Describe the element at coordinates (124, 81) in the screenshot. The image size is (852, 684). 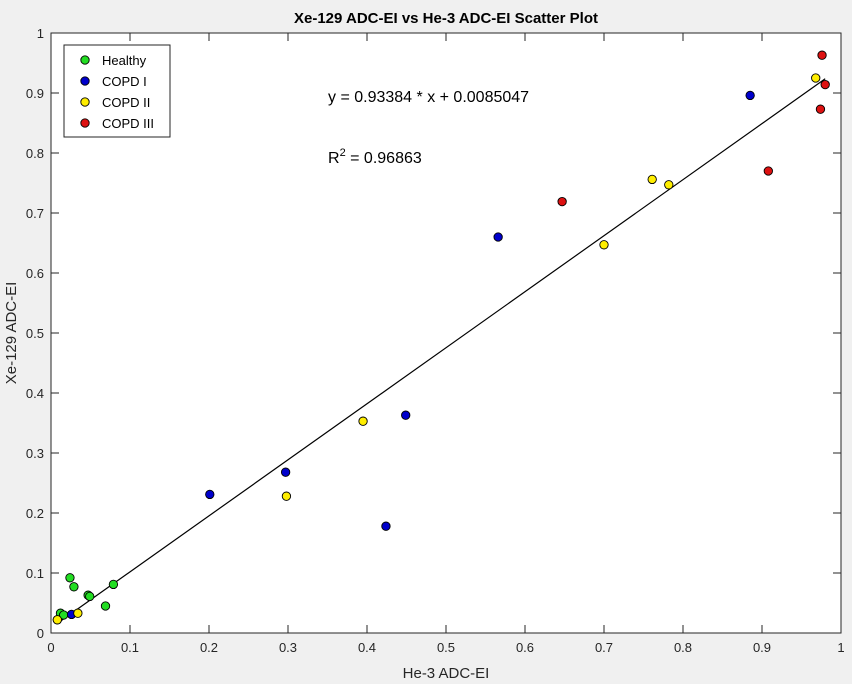
I see `legend-label-copd-i: COPD I` at that location.